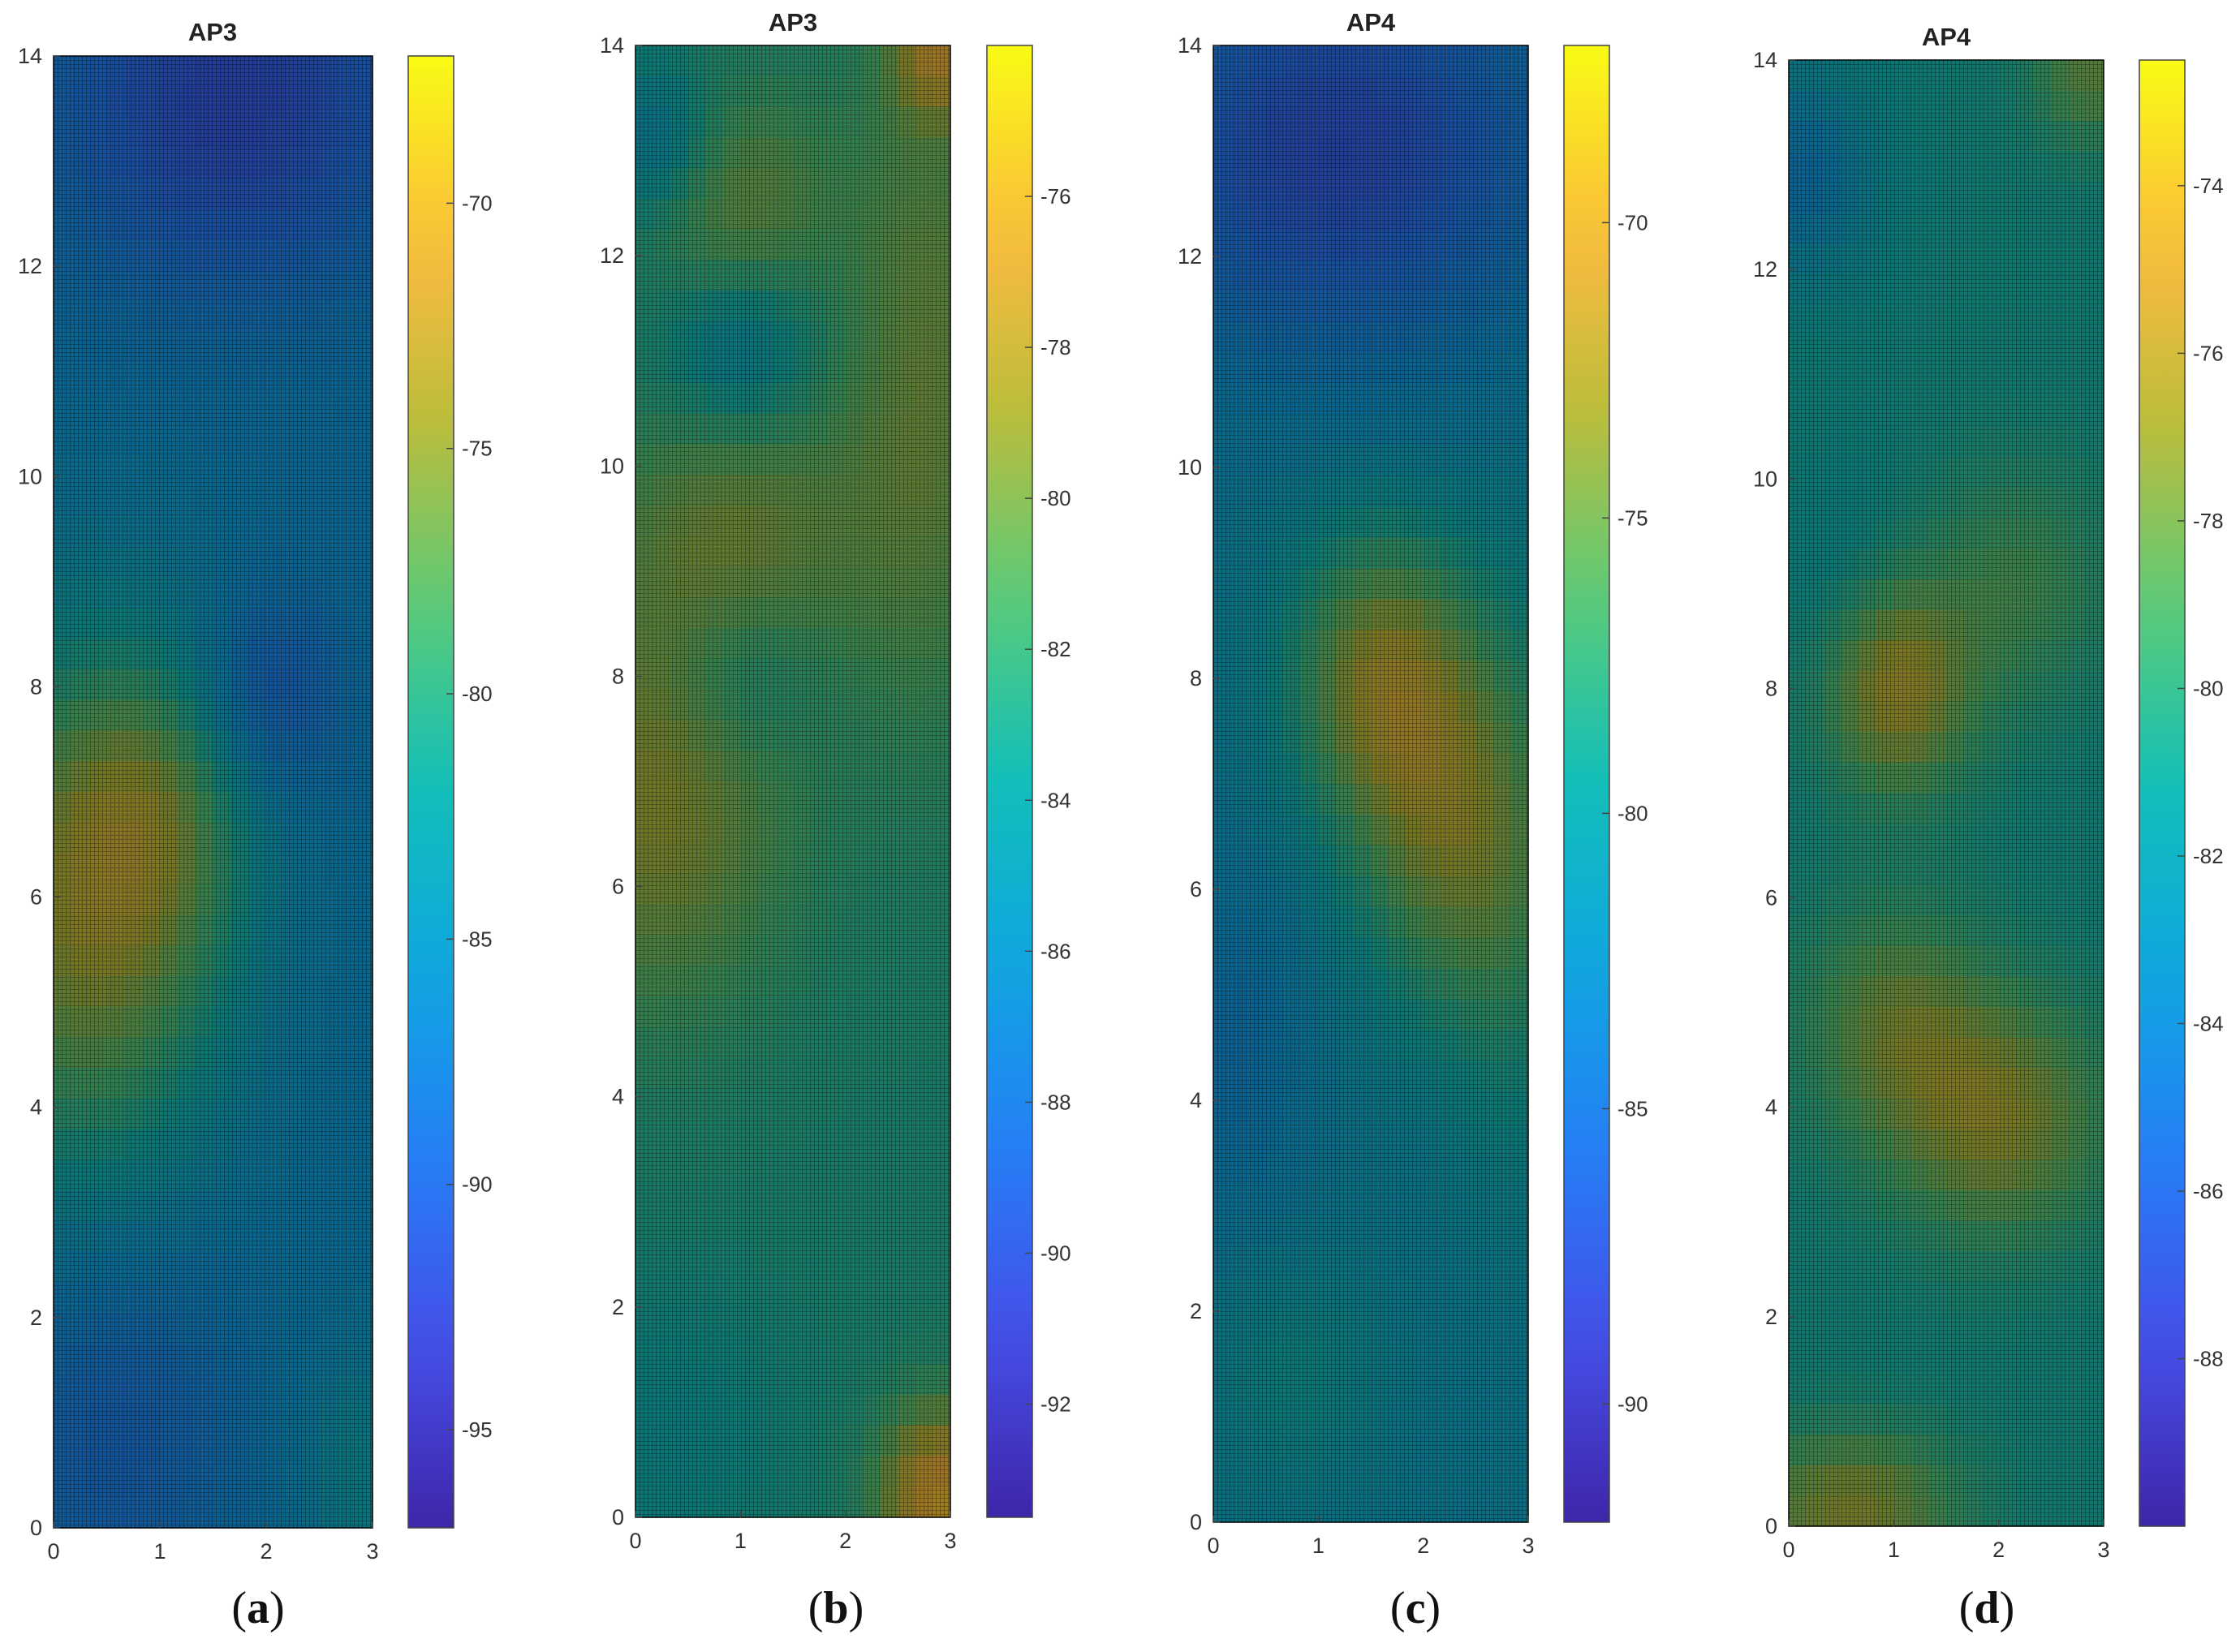  What do you see at coordinates (478, 1430) in the screenshot?
I see `colorbar-tick-label: -95` at bounding box center [478, 1430].